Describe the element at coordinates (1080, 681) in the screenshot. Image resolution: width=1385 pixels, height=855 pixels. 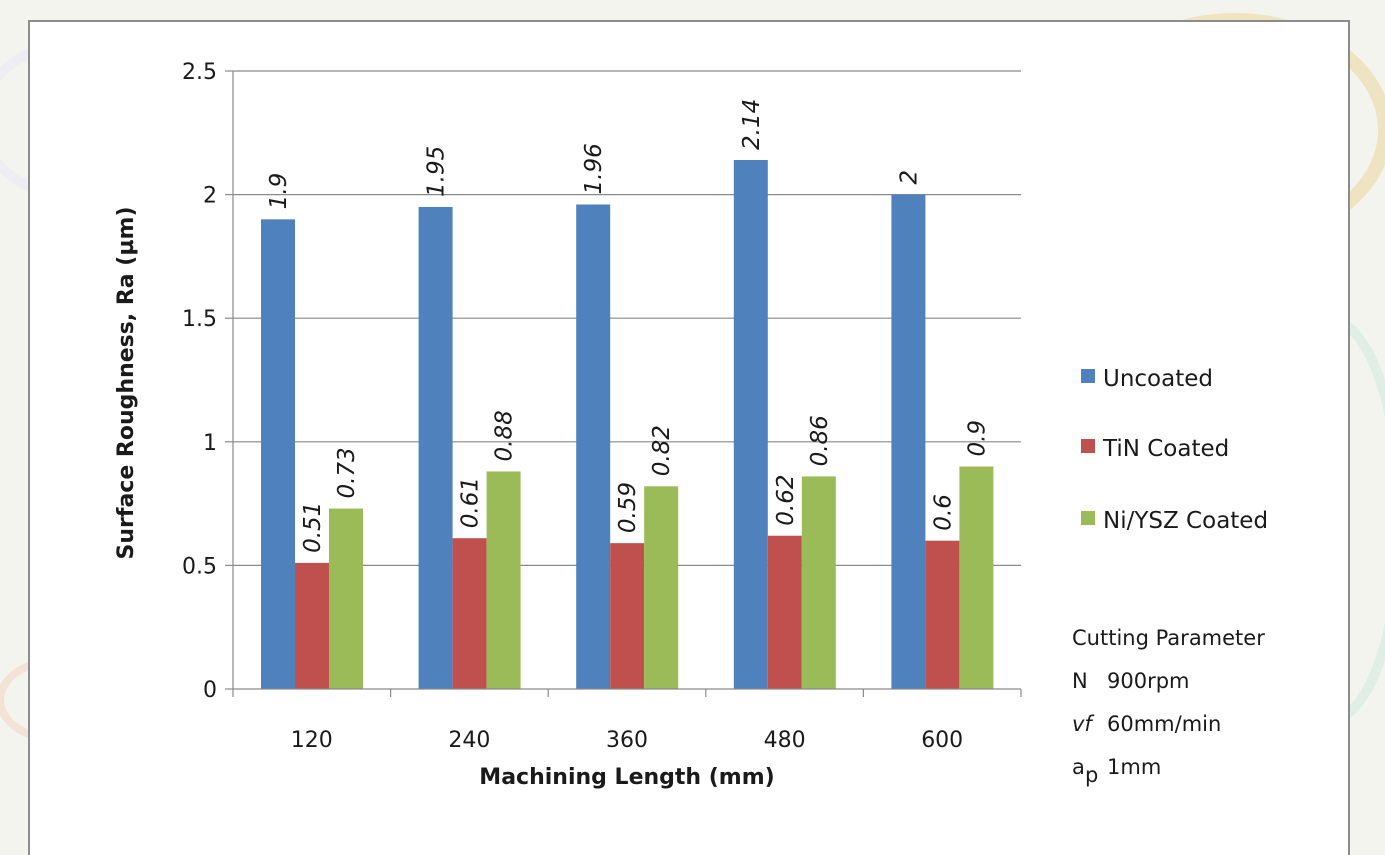
I see `parameter-symbol-n: N` at that location.